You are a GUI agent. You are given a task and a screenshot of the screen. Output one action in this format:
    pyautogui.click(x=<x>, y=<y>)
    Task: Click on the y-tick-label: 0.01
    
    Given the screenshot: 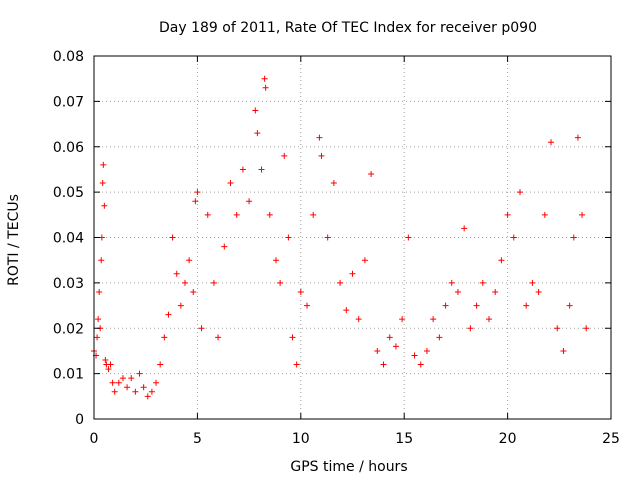 What is the action you would take?
    pyautogui.click(x=68, y=375)
    